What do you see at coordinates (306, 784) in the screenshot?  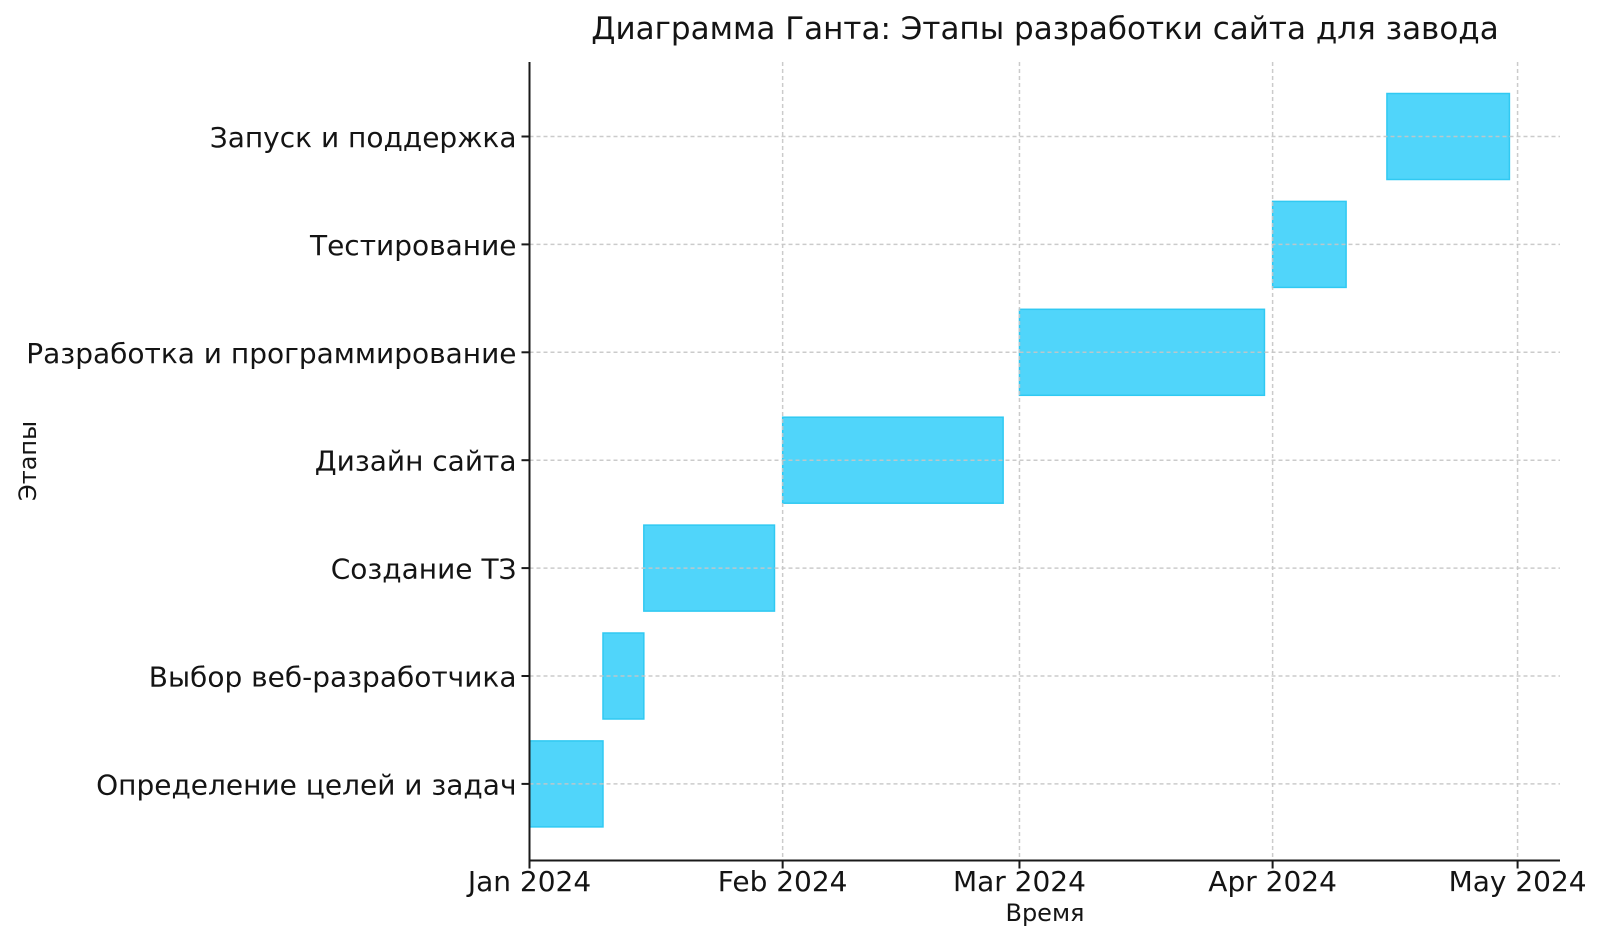 I see `y-tick-label: Определение целей и задач` at bounding box center [306, 784].